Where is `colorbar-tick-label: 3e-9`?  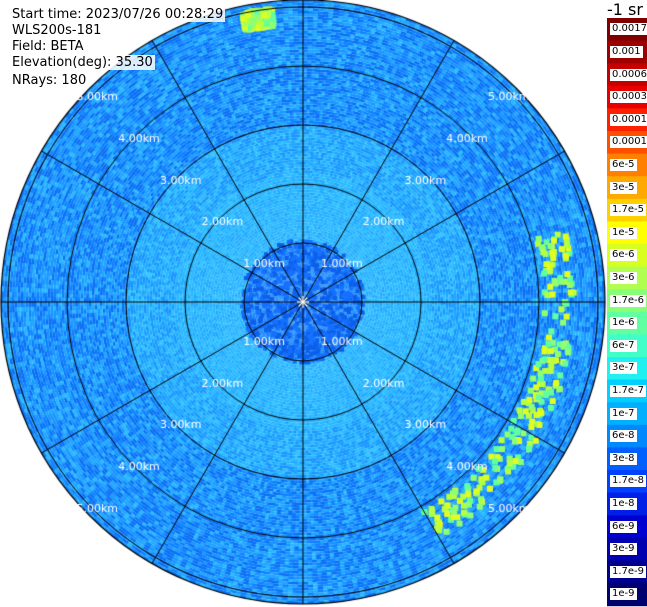
colorbar-tick-label: 3e-9 is located at coordinates (623, 549).